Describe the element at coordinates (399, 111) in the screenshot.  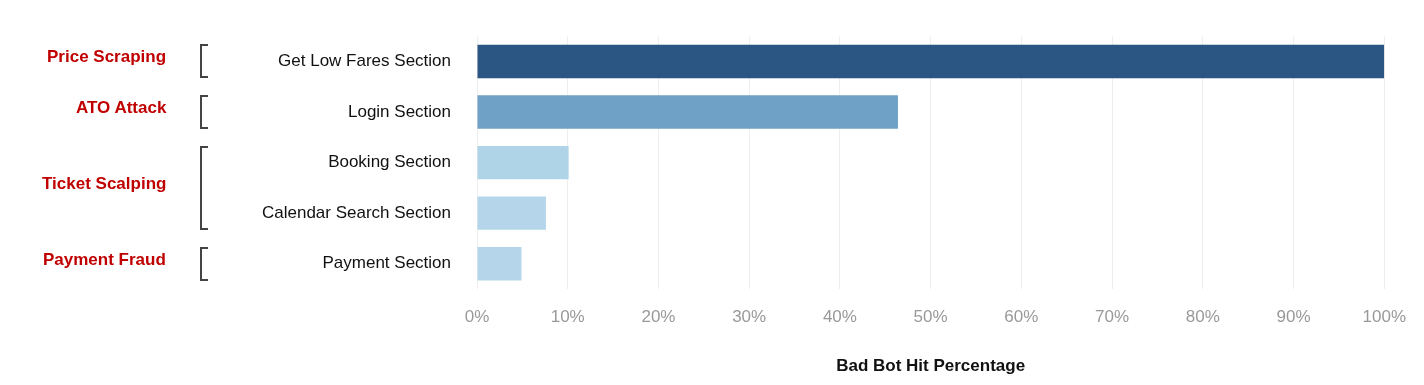
I see `y-tick-label: Login Section` at that location.